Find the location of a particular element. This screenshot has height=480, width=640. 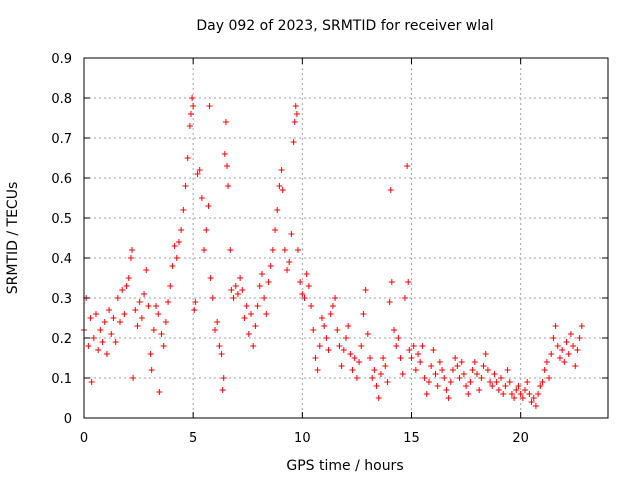

y-tick-label: 0.5 is located at coordinates (61, 219).